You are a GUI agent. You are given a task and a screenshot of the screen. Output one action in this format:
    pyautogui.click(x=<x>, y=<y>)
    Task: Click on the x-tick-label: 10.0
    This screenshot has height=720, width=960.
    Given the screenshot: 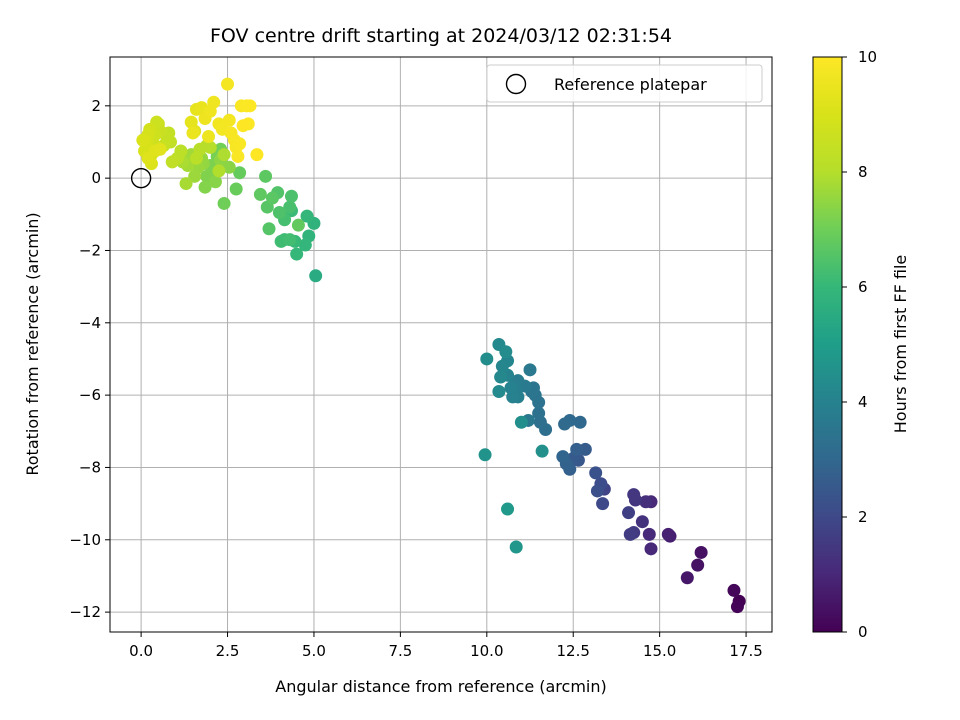 What is the action you would take?
    pyautogui.click(x=486, y=651)
    